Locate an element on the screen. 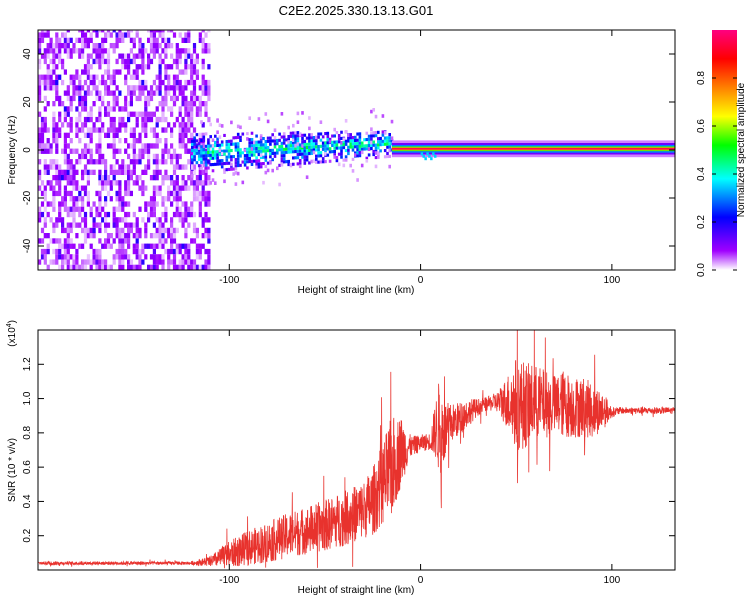  snr-multiplier-exp: 4 is located at coordinates (9, 325).